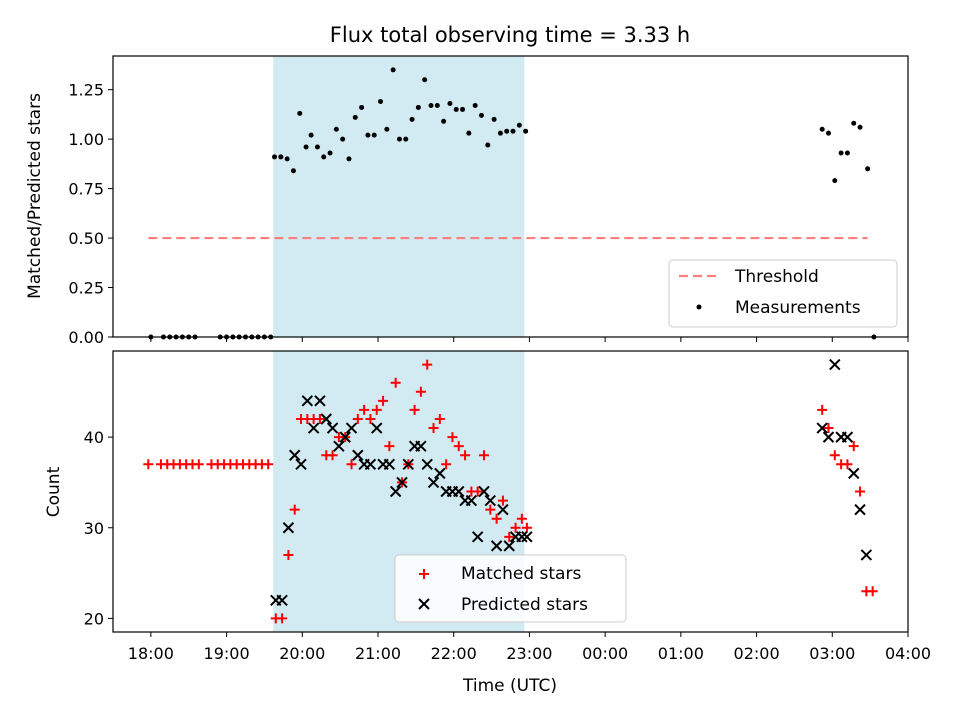 The image size is (960, 720). I want to click on y-tick-label: 0.00, so click(86, 337).